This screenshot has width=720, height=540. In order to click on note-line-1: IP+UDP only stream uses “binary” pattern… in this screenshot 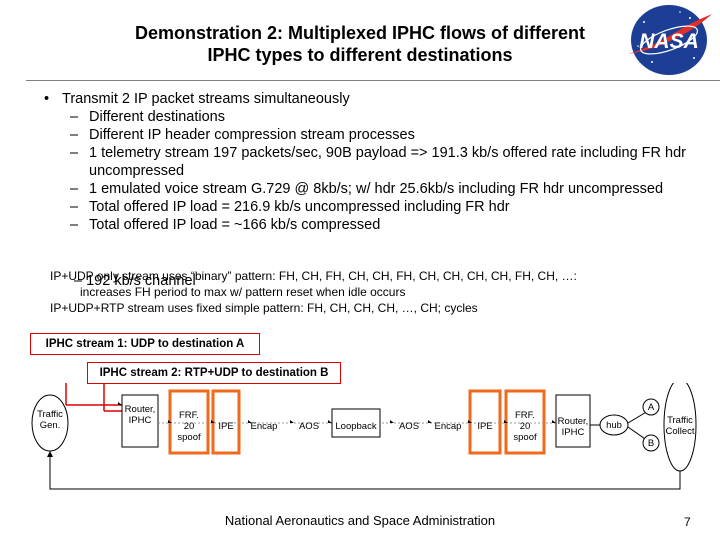, I will do `click(313, 276)`.